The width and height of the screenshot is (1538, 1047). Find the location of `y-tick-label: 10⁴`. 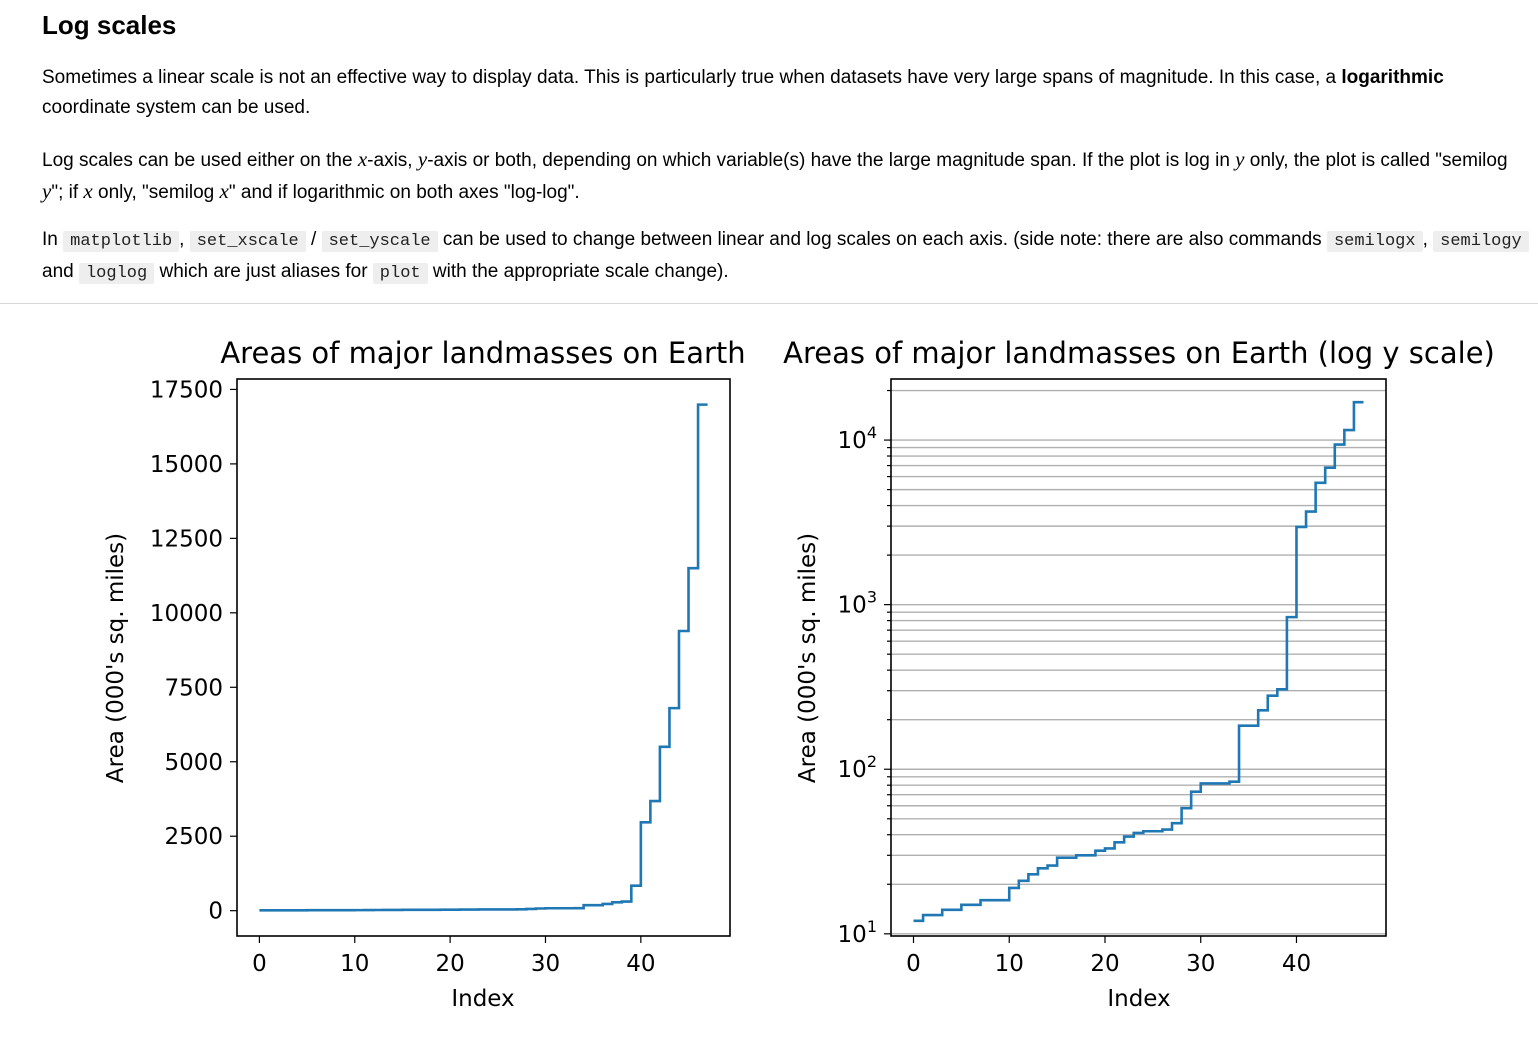

y-tick-label: 10⁴ is located at coordinates (857, 438).